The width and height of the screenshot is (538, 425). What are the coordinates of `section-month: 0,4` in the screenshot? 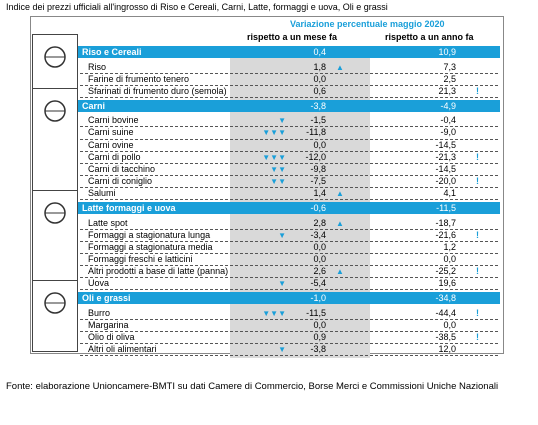 It's located at (319, 52).